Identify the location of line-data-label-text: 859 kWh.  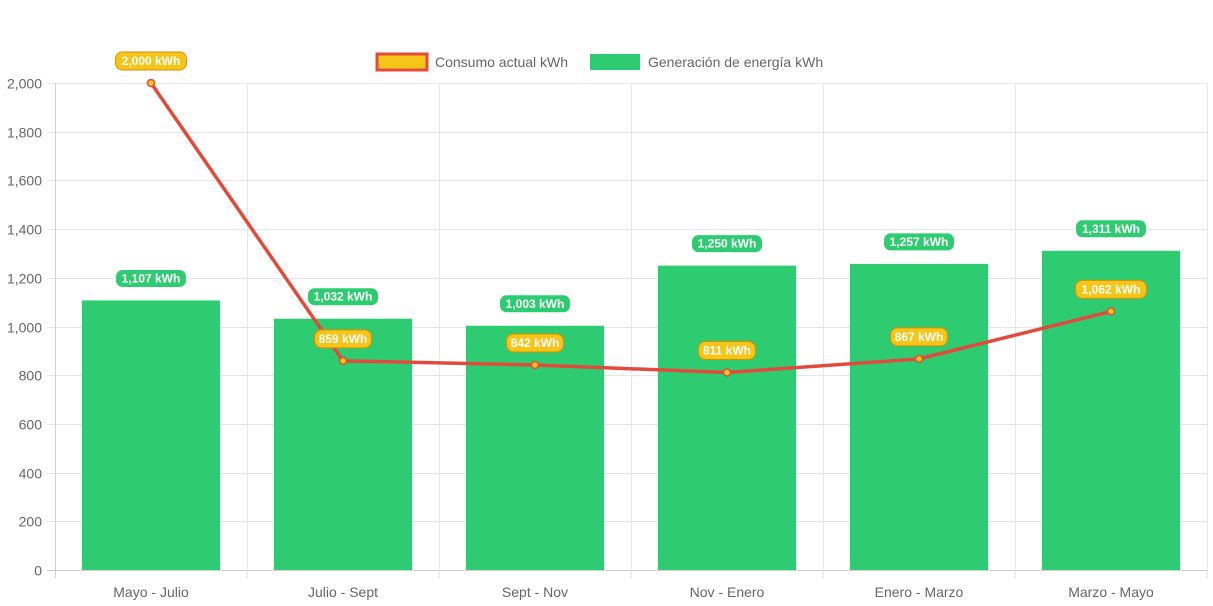
(343, 339).